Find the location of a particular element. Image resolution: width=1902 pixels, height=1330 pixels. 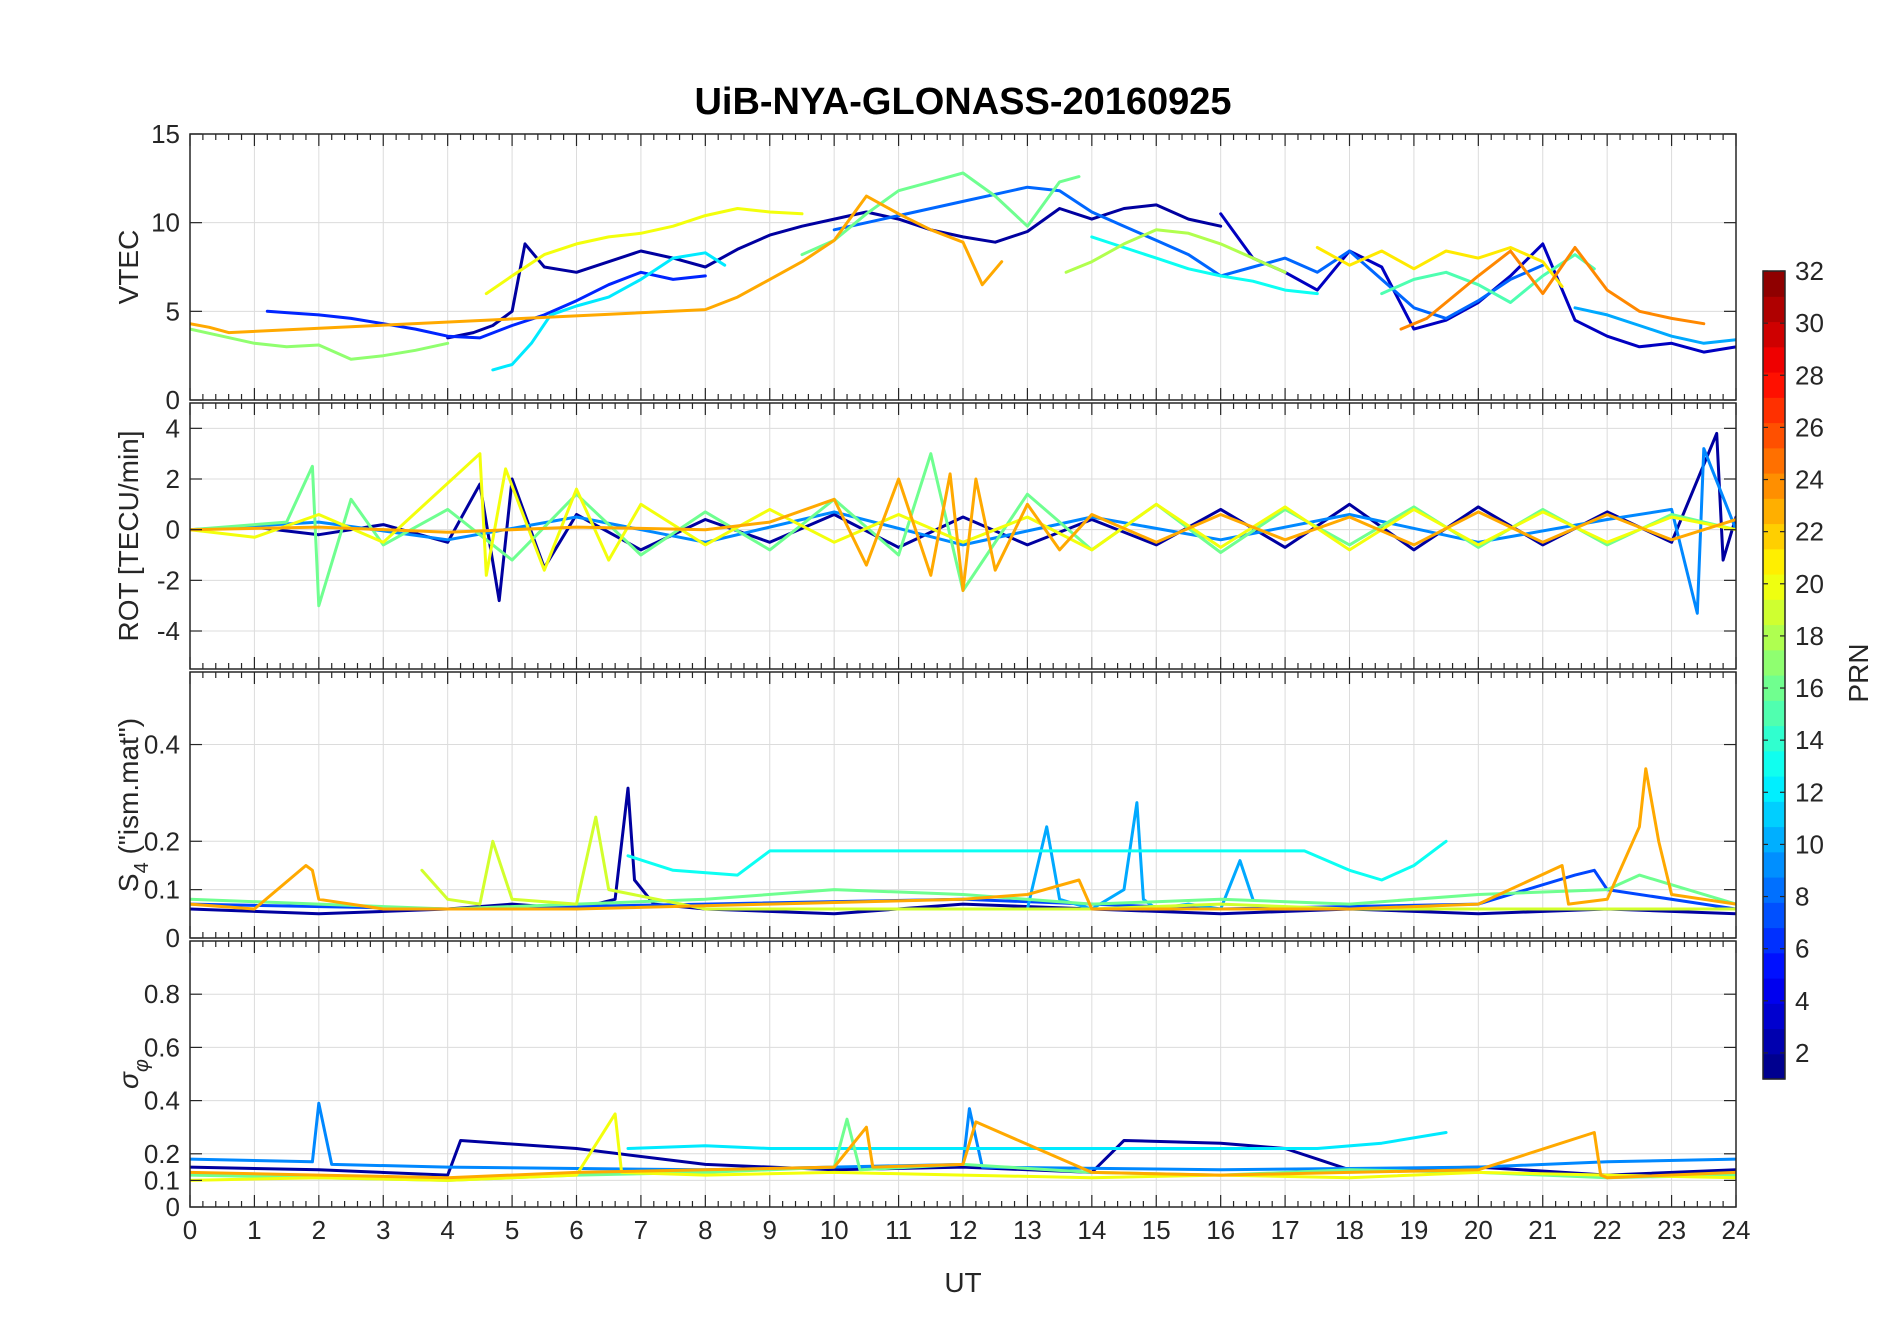

y-tick-label: -2 is located at coordinates (168, 580).